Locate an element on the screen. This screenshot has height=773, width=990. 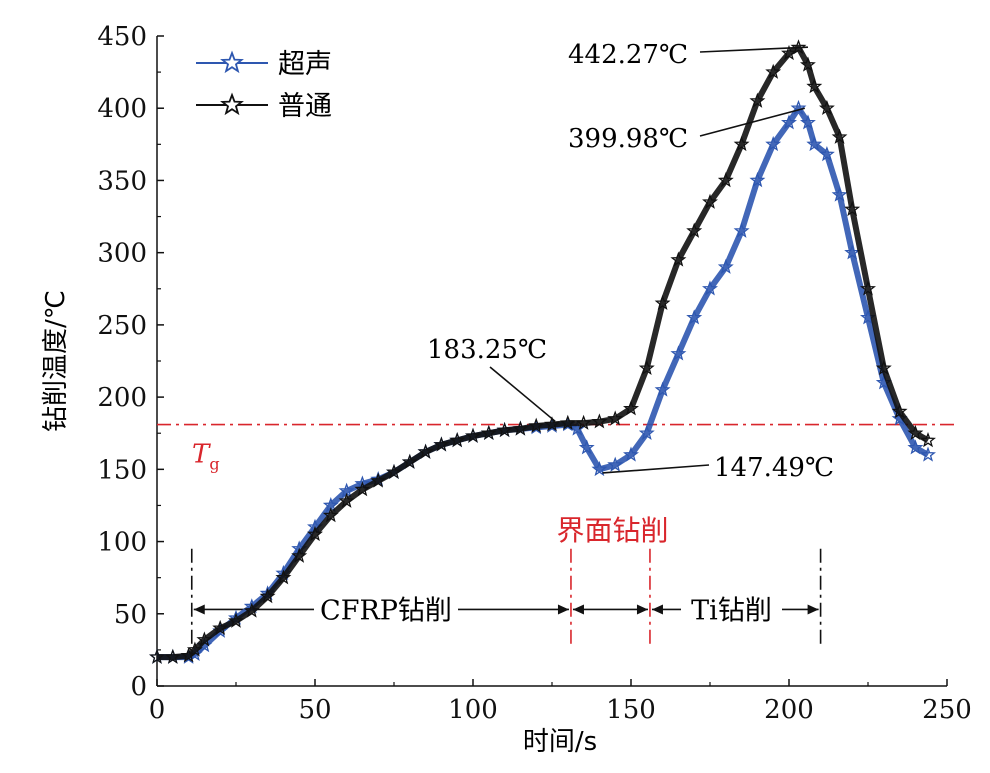
reference-line-group: Tg is located at coordinates (557, 448).